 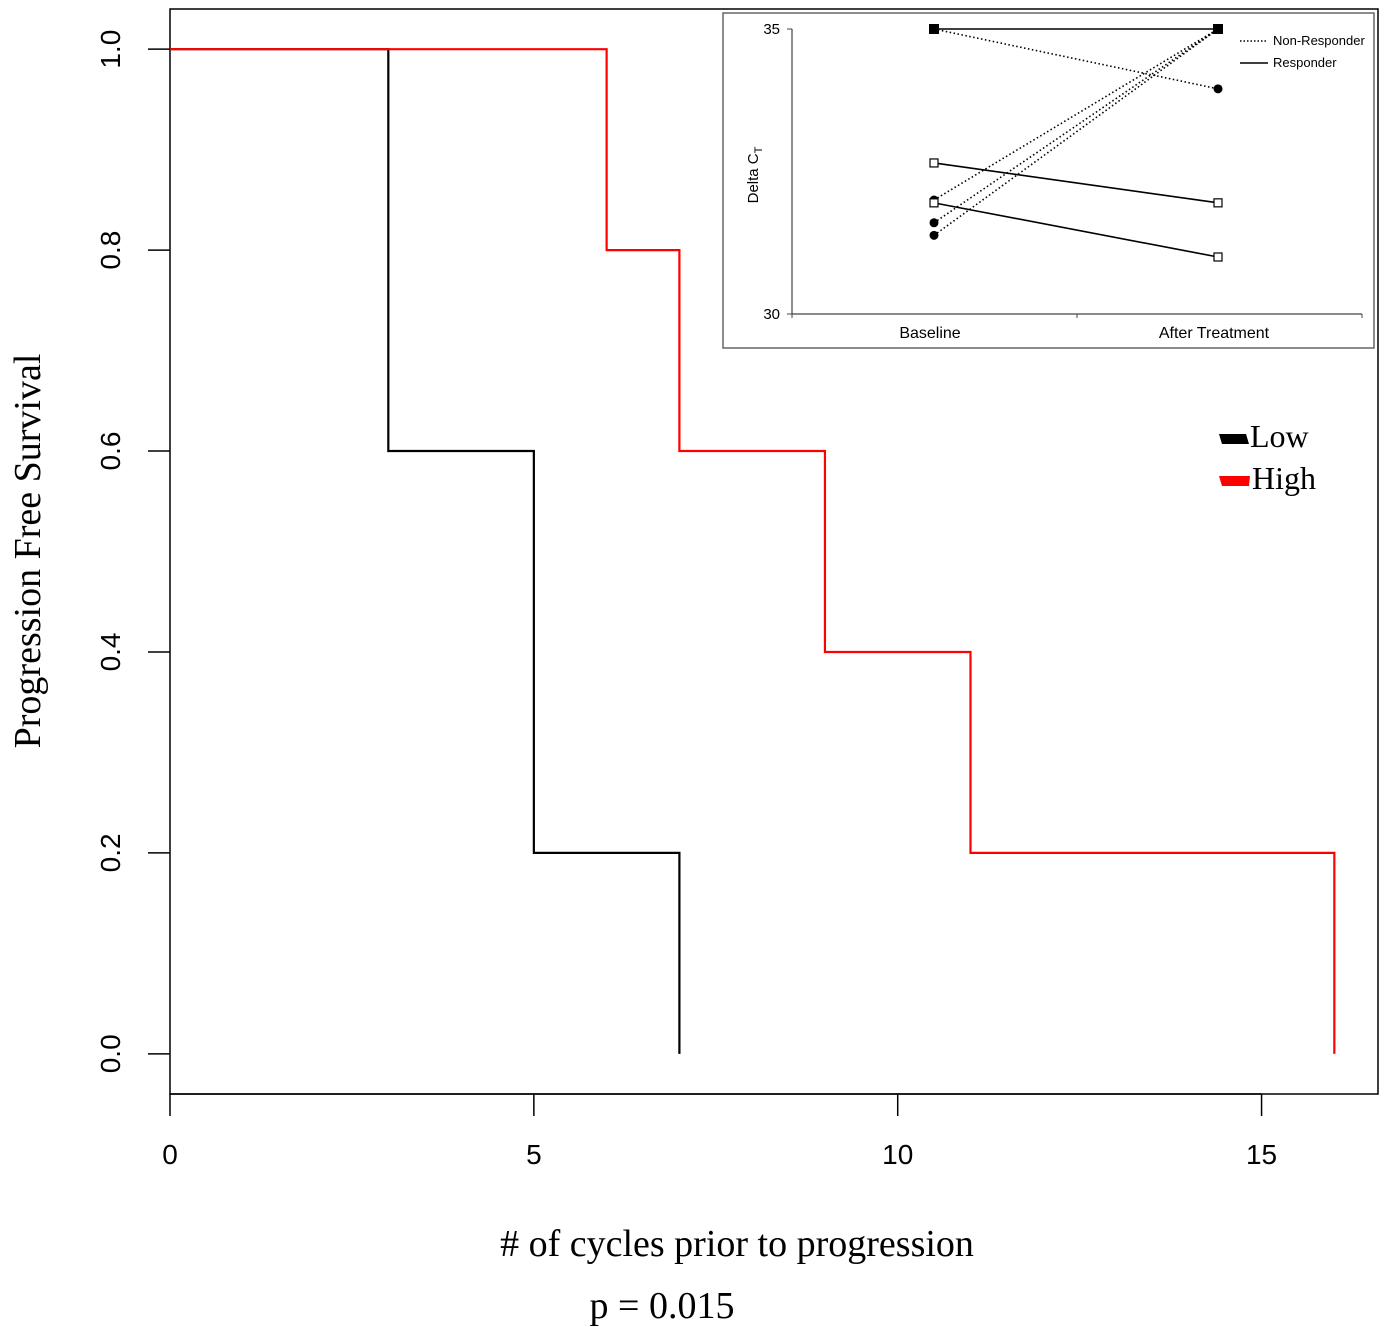 What do you see at coordinates (28, 551) in the screenshot?
I see `y-axis-label: Progression Free Survival` at bounding box center [28, 551].